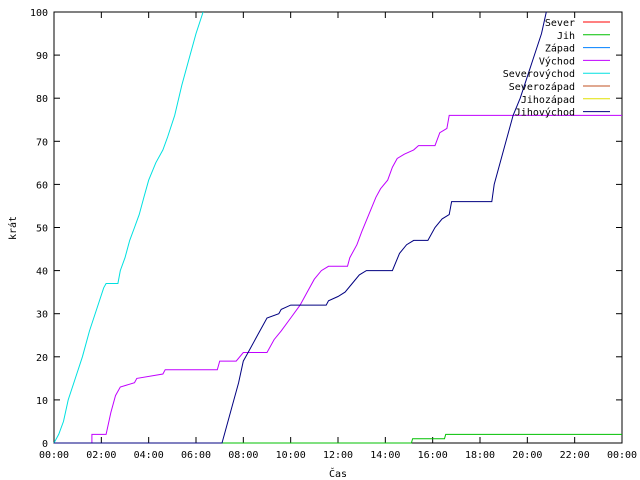 The width and height of the screenshot is (640, 480). I want to click on y-tick-label: 0, so click(45, 444).